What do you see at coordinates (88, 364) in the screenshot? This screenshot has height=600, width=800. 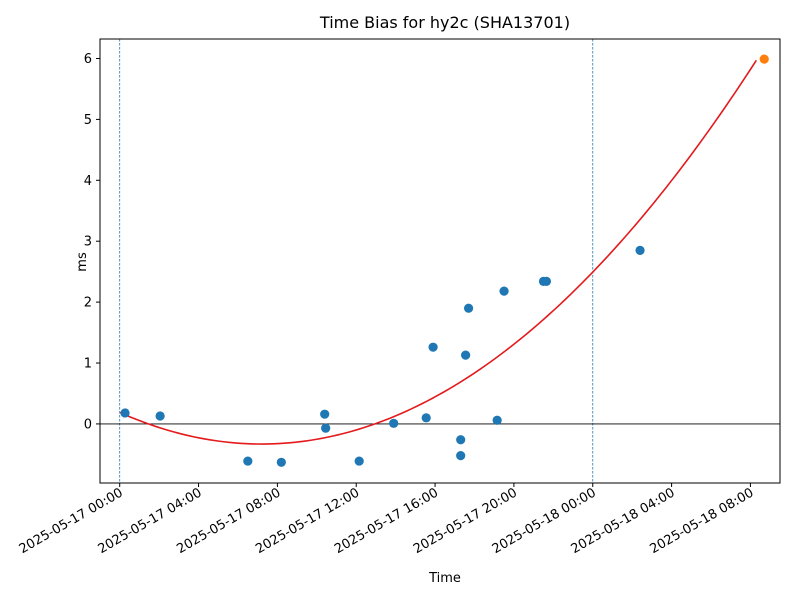 I see `y-tick-label-1: 1` at bounding box center [88, 364].